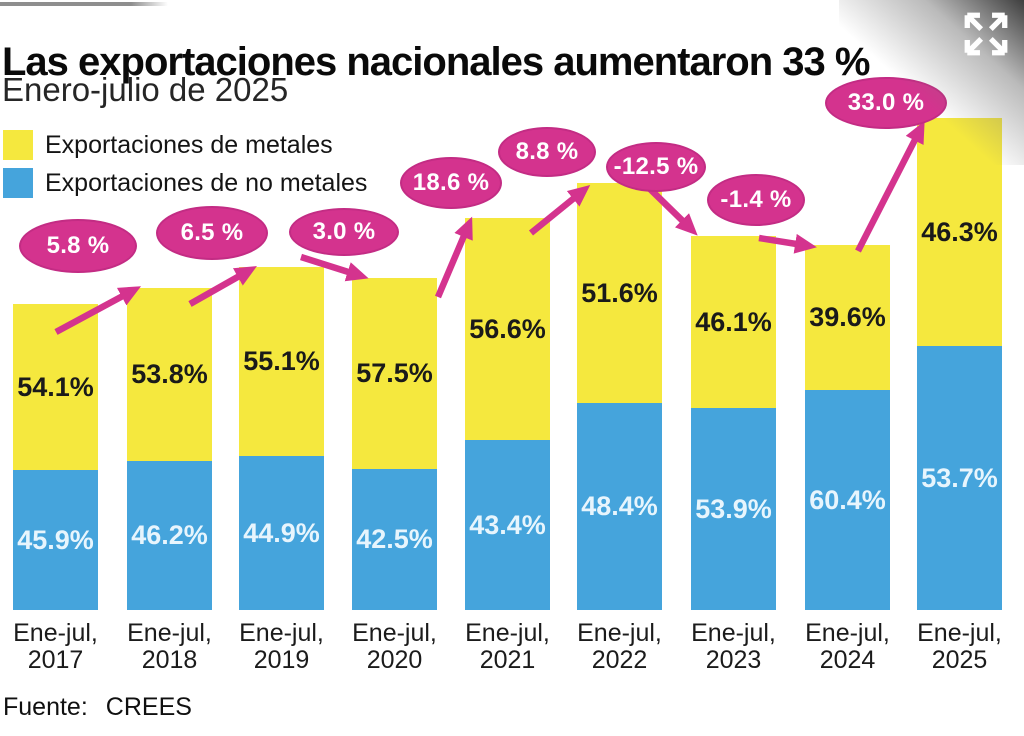  I want to click on metals-color-swatch, so click(18, 145).